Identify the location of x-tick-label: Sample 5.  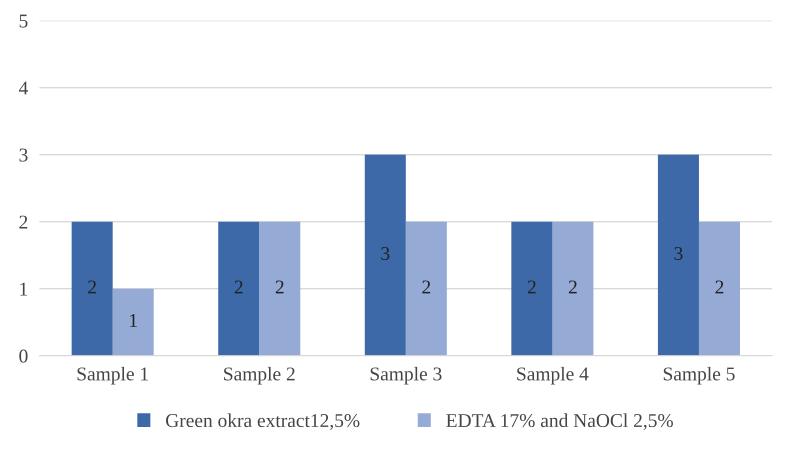
(699, 375).